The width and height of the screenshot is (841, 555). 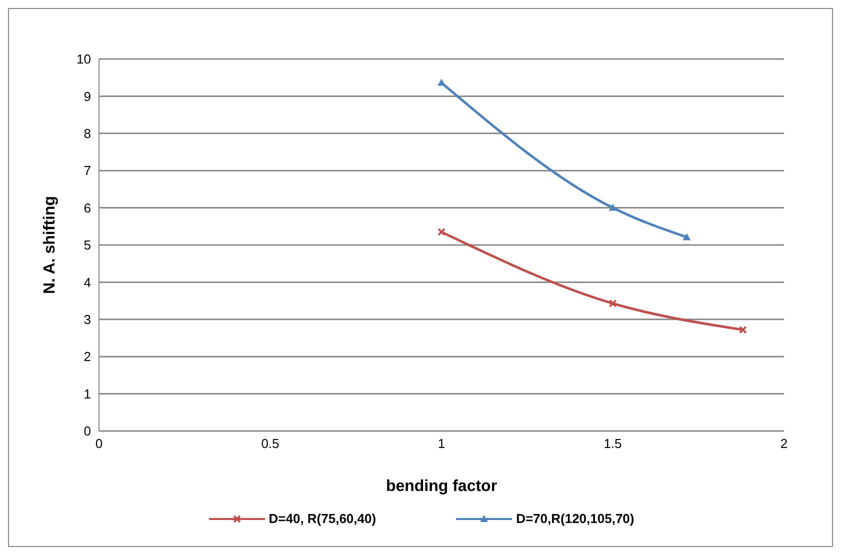 I want to click on x-tick-label: 2, so click(x=784, y=444).